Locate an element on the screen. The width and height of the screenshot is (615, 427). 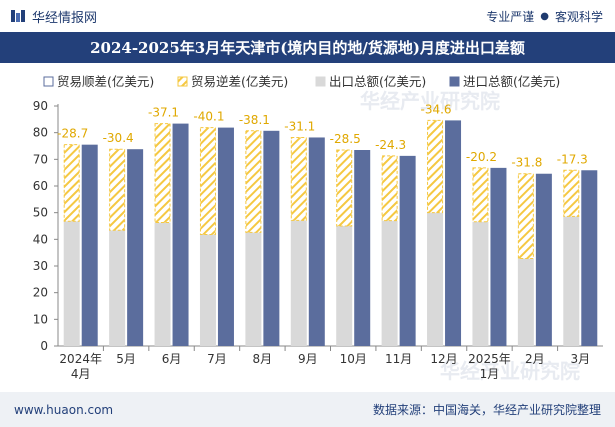
x-tick-label: 8月 is located at coordinates (263, 359).